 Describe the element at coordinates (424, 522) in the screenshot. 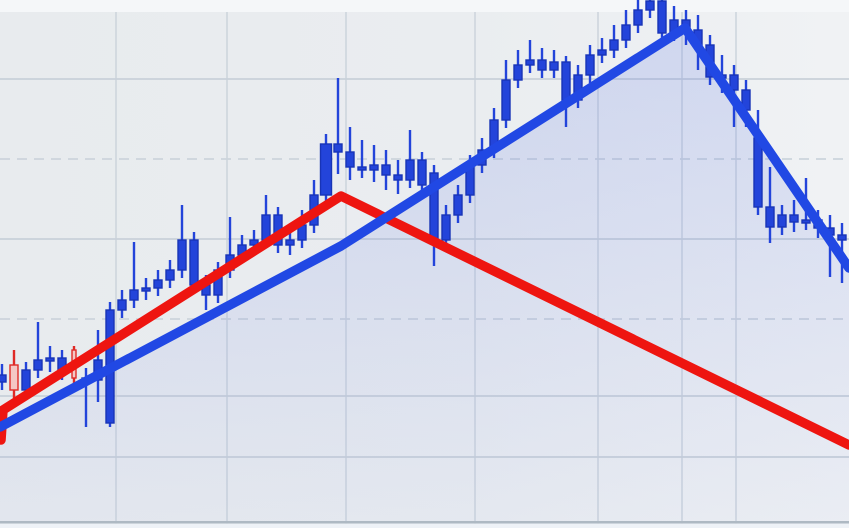

I see `axis-baseline` at that location.